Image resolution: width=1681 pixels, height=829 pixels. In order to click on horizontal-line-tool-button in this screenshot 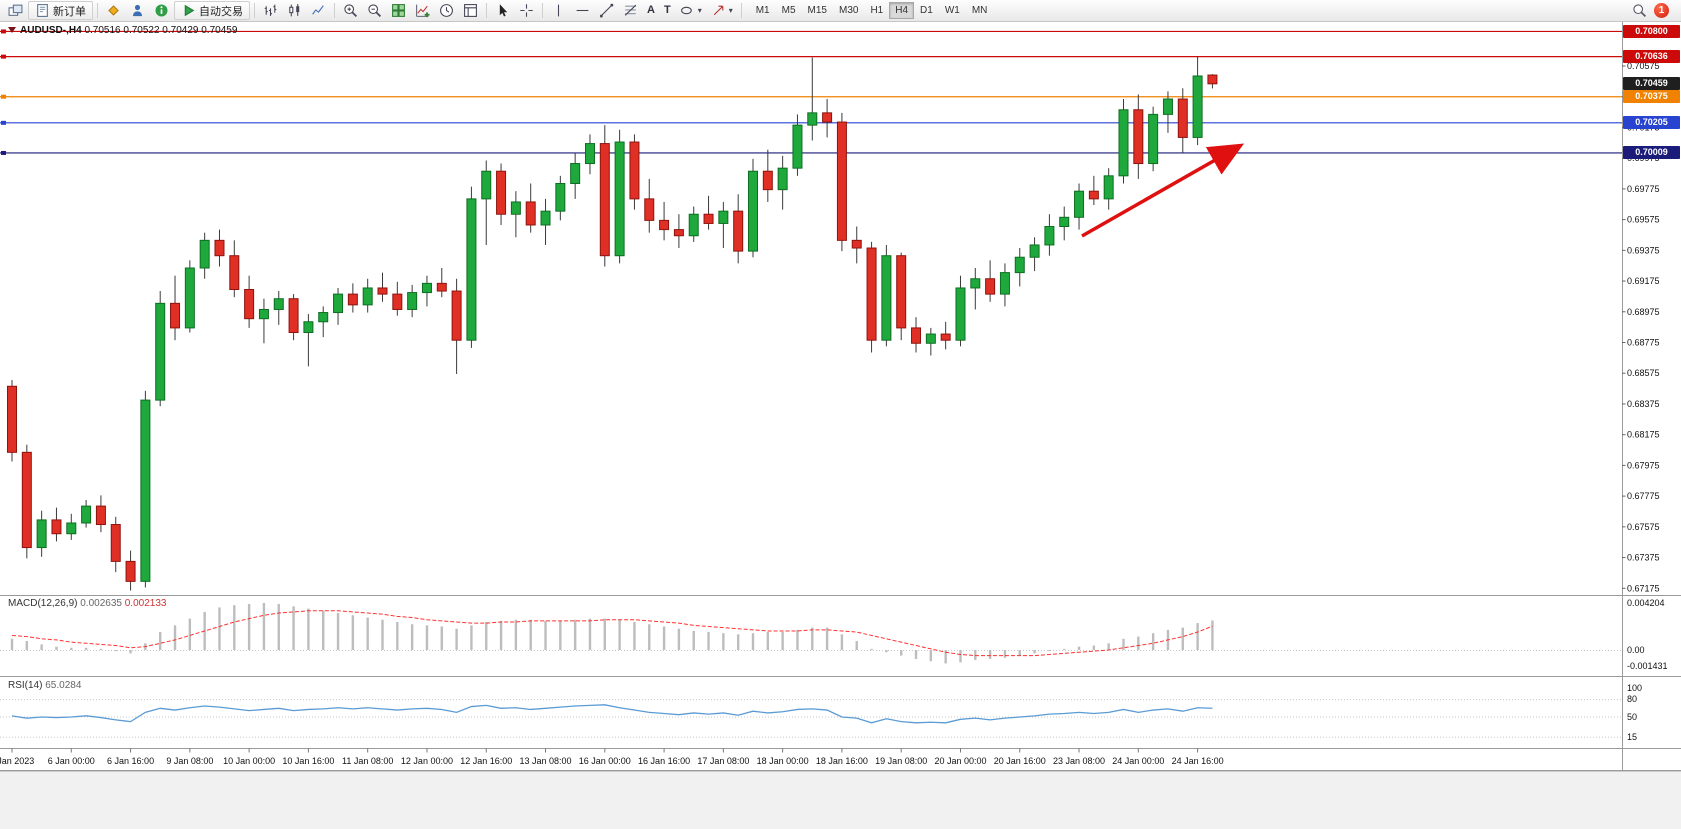, I will do `click(582, 10)`.